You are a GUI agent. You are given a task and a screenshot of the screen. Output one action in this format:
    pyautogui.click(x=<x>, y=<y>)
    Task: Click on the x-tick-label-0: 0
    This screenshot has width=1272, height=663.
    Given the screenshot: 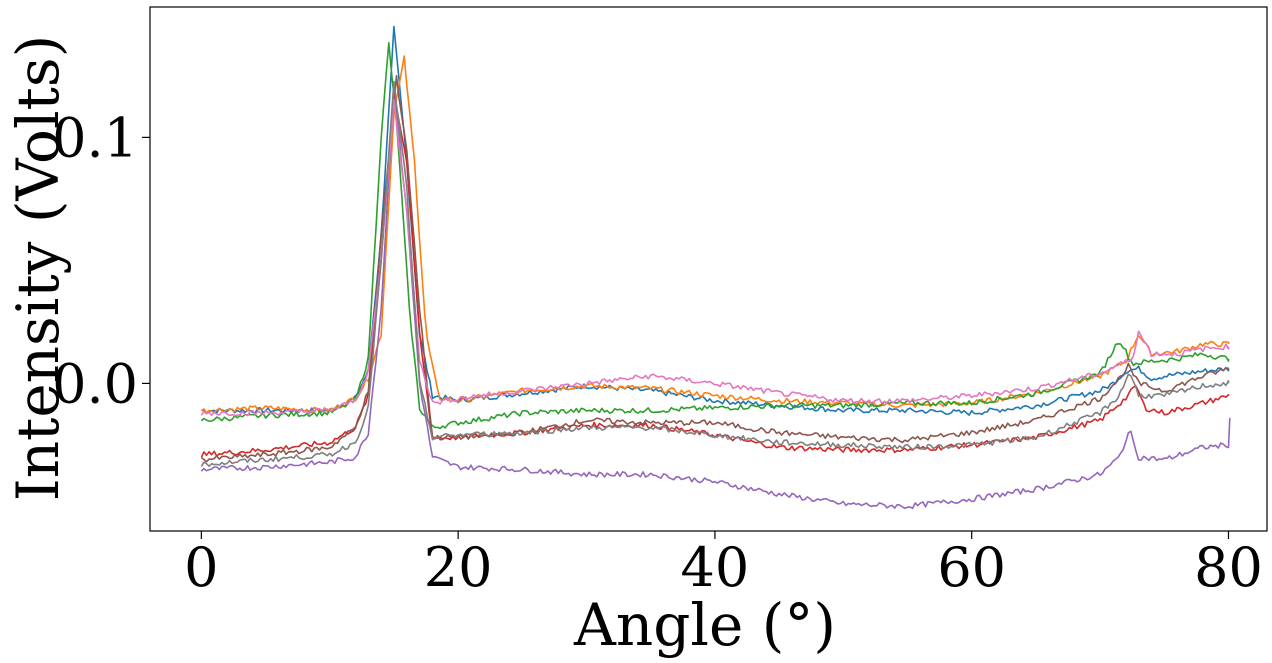 What is the action you would take?
    pyautogui.click(x=201, y=567)
    